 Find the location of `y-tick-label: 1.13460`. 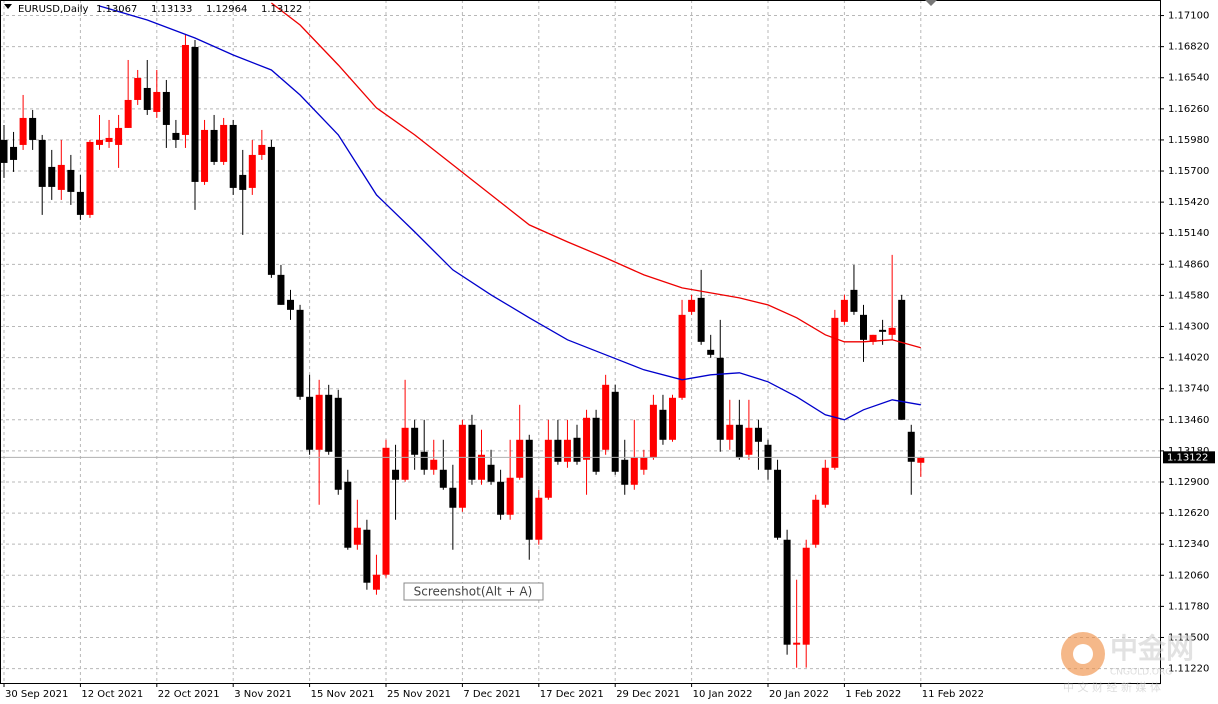

y-tick-label: 1.13460 is located at coordinates (1188, 420).